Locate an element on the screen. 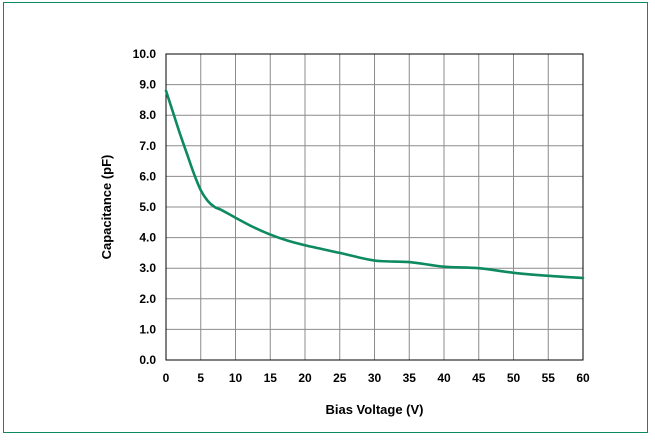  y-tick-label: 0.0 is located at coordinates (147, 360).